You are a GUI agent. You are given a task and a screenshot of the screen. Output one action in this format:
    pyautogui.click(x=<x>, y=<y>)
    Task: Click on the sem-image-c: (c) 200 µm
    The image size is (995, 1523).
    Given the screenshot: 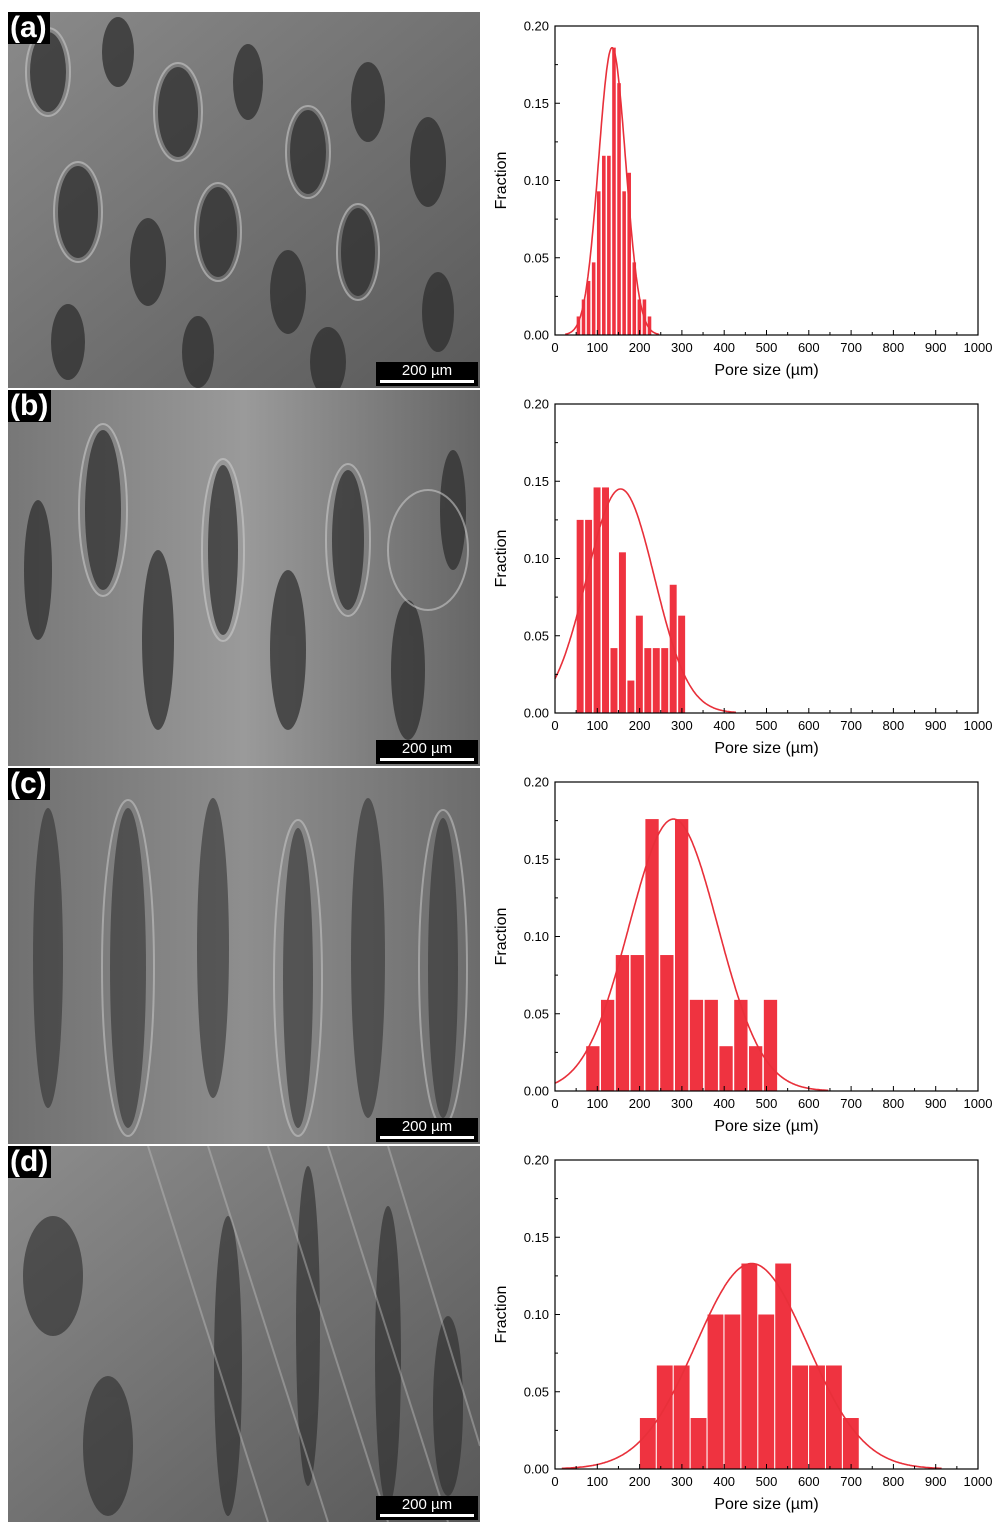 What is the action you would take?
    pyautogui.click(x=244, y=956)
    